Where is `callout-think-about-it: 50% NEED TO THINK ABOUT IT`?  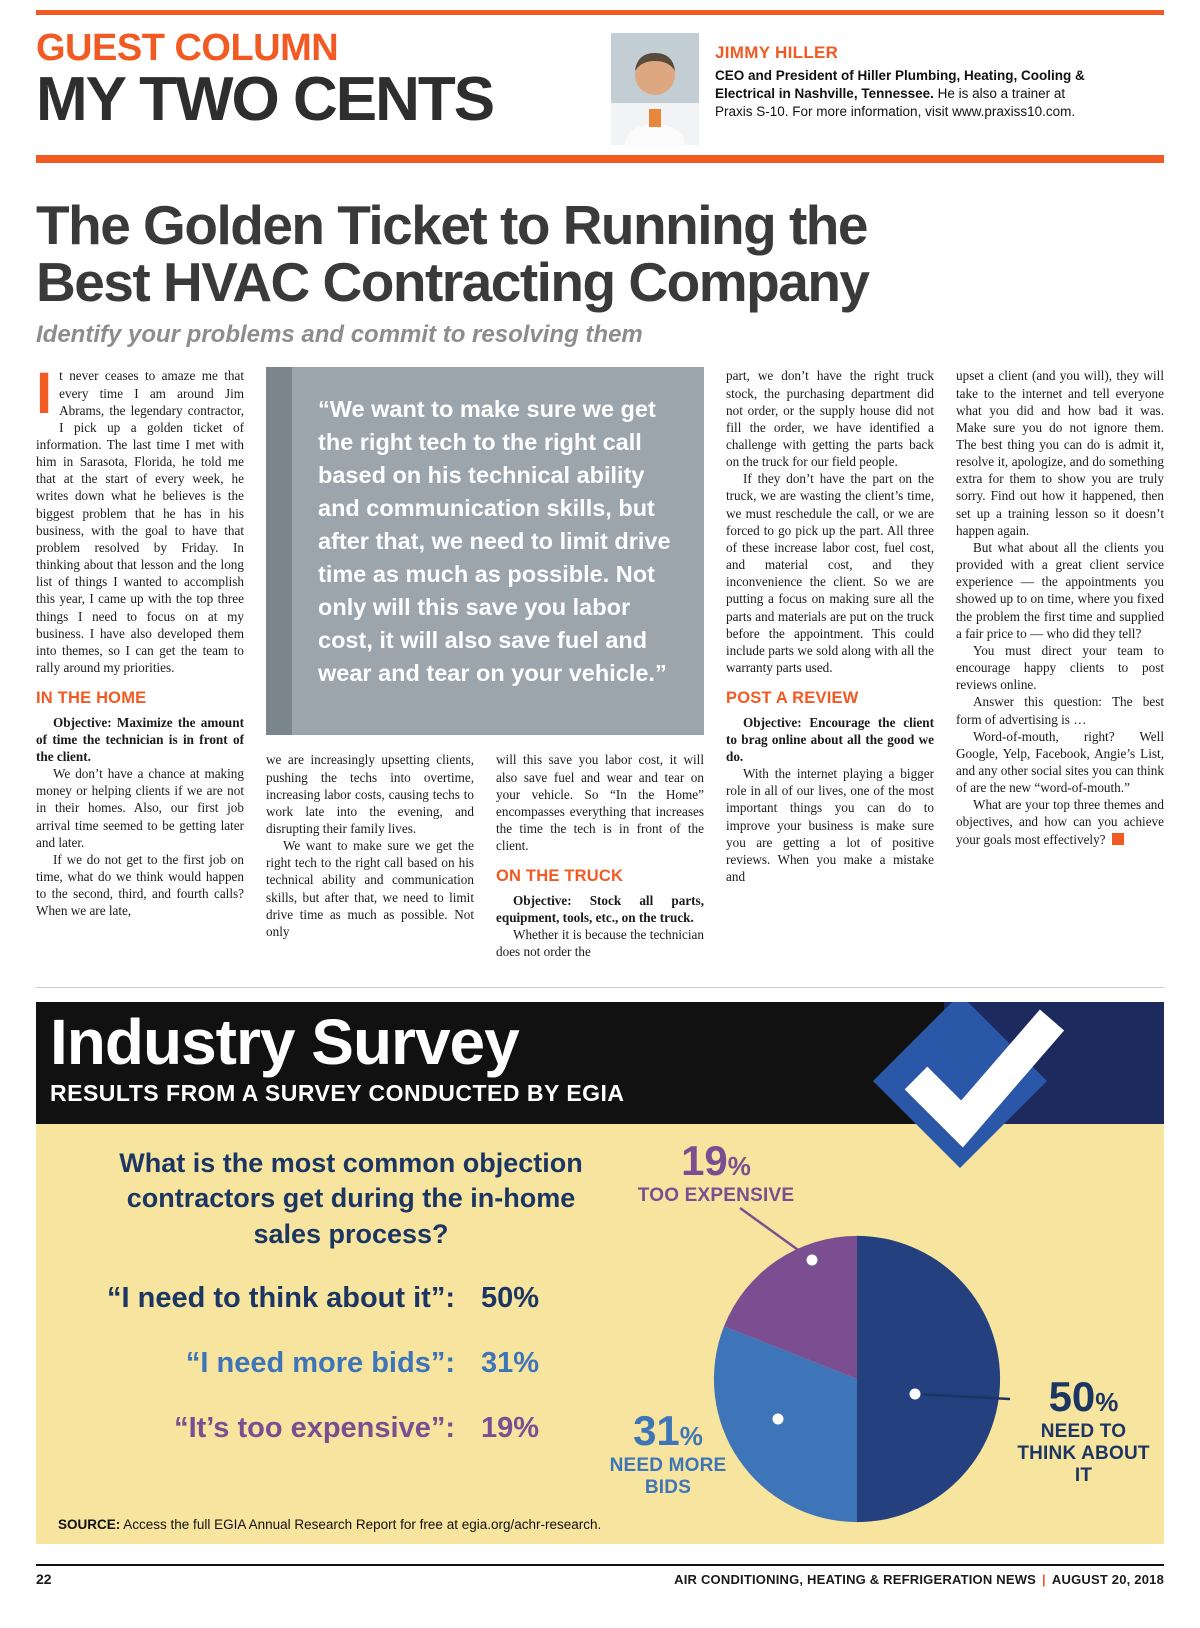
callout-think-about-it: 50% NEED TO THINK ABOUT IT is located at coordinates (1083, 1431).